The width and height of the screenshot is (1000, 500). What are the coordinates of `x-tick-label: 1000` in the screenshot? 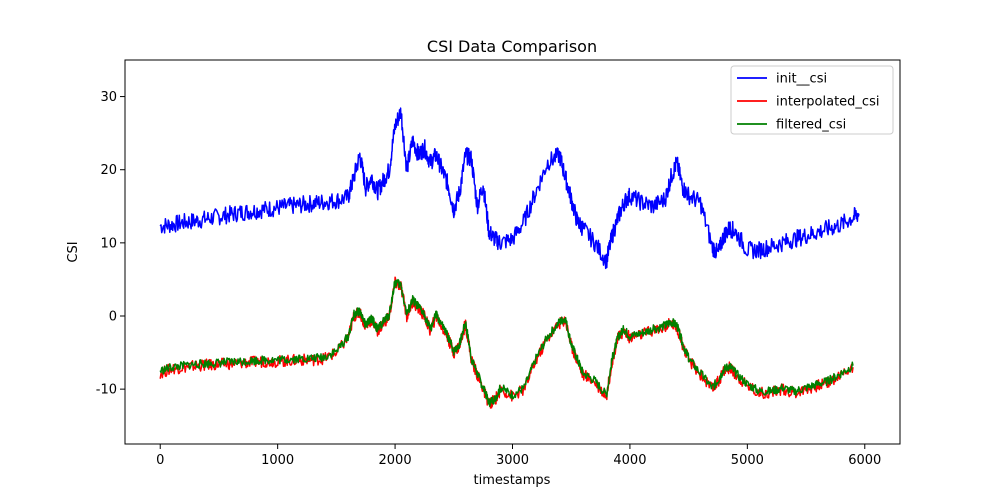 It's located at (277, 460).